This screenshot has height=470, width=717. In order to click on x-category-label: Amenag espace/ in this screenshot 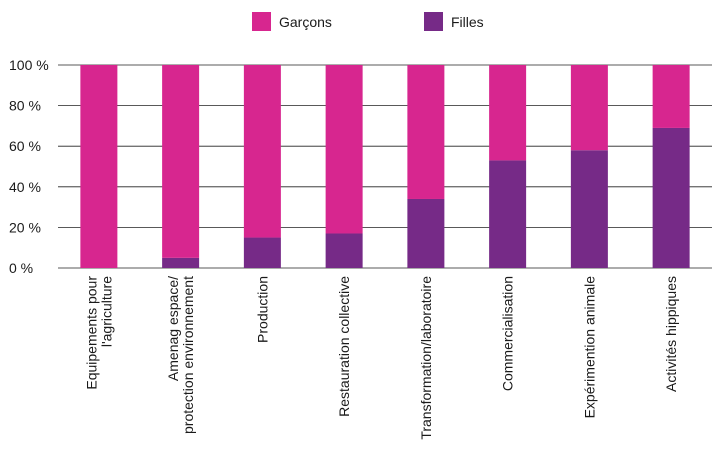, I will do `click(173, 328)`.